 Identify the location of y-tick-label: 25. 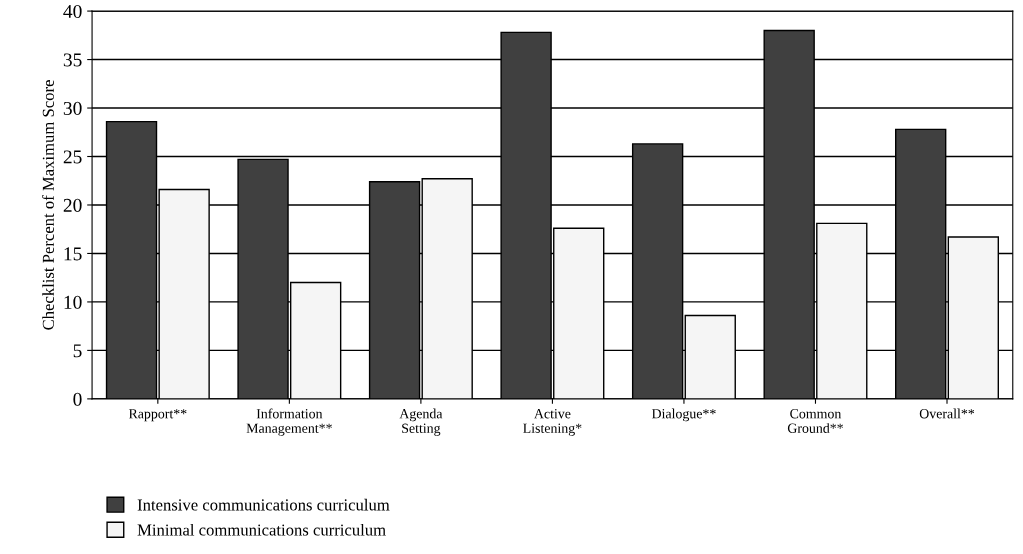
(72, 157).